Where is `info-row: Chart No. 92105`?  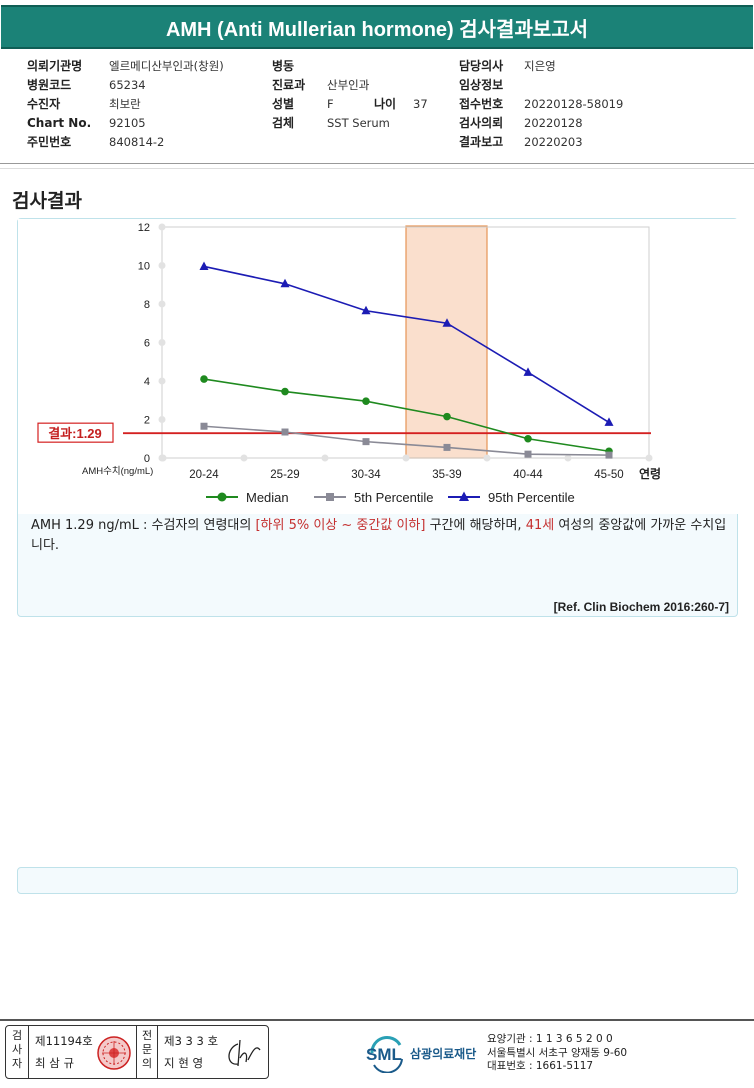
info-row: Chart No. 92105 is located at coordinates (86, 122).